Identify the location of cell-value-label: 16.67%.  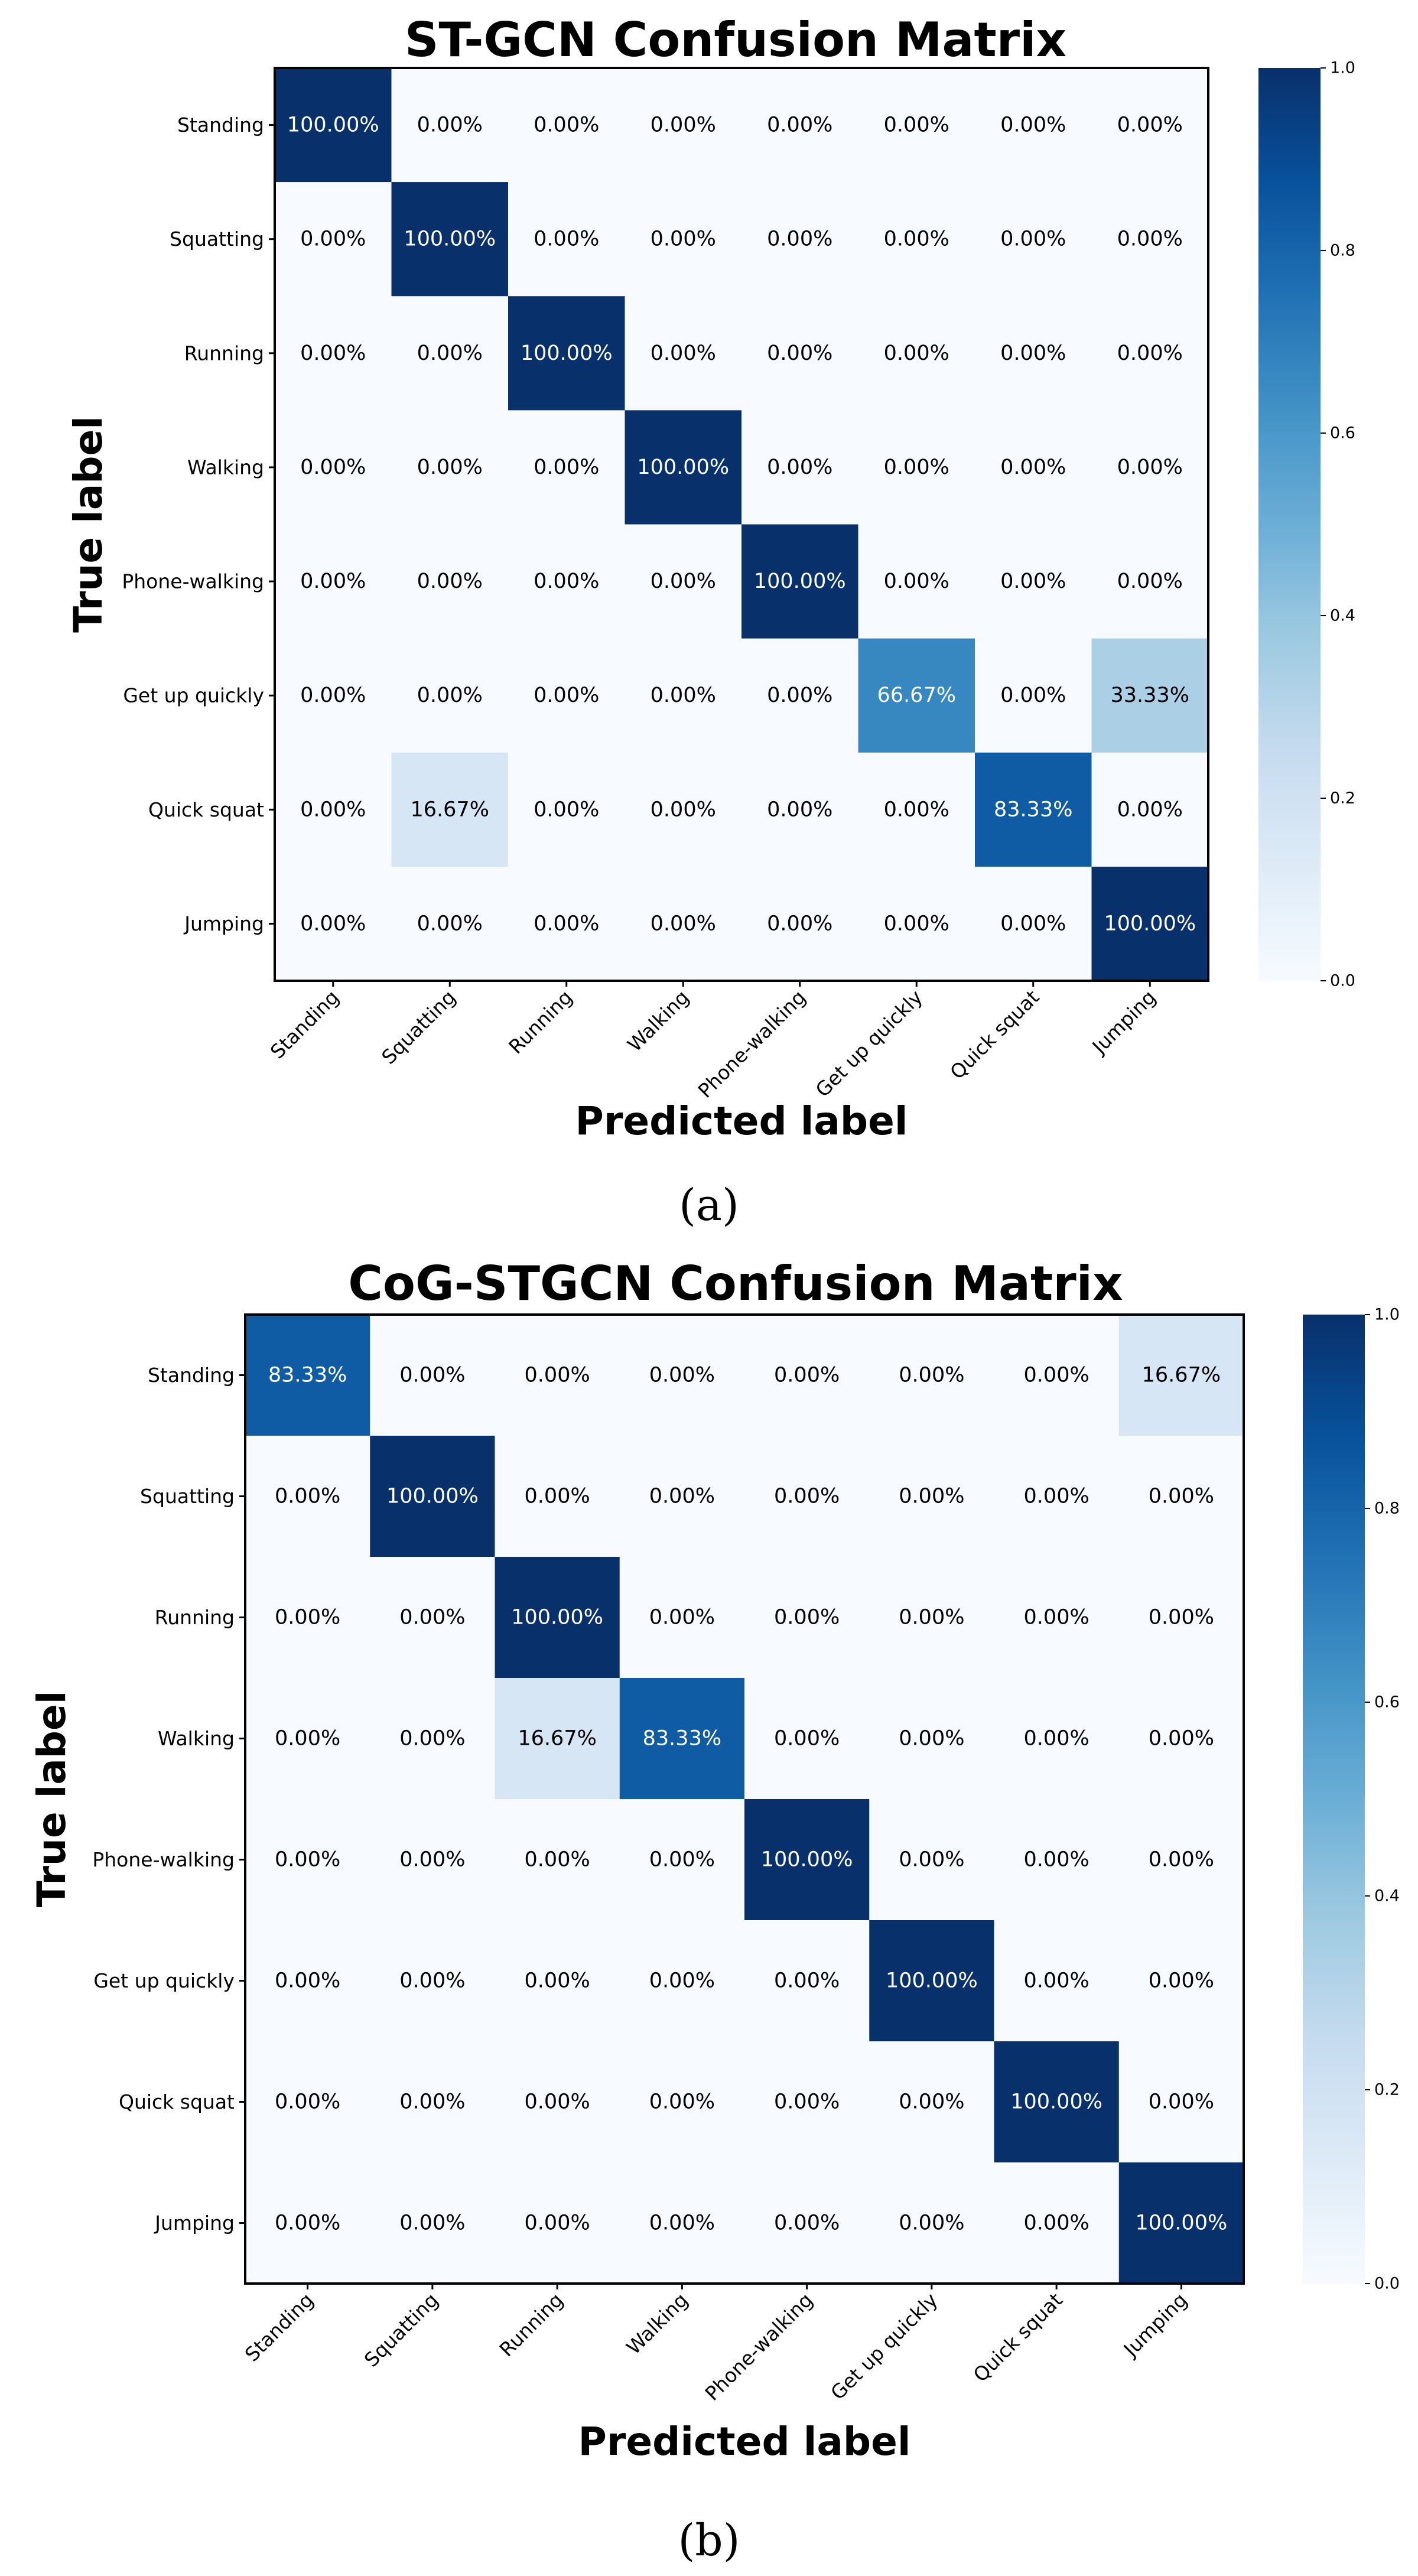
(557, 1739).